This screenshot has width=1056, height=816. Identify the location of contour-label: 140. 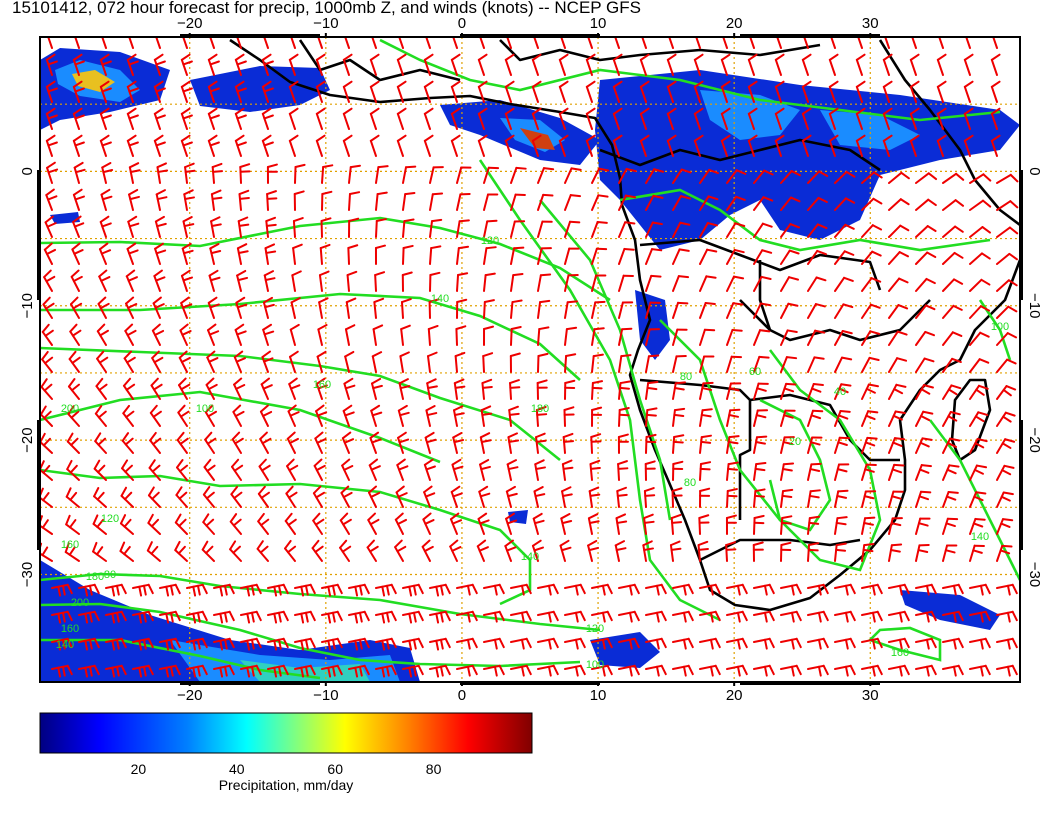
(65, 645).